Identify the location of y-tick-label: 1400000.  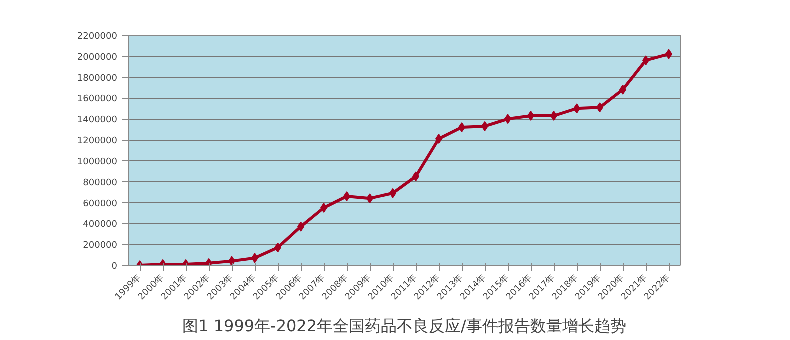
(97, 121).